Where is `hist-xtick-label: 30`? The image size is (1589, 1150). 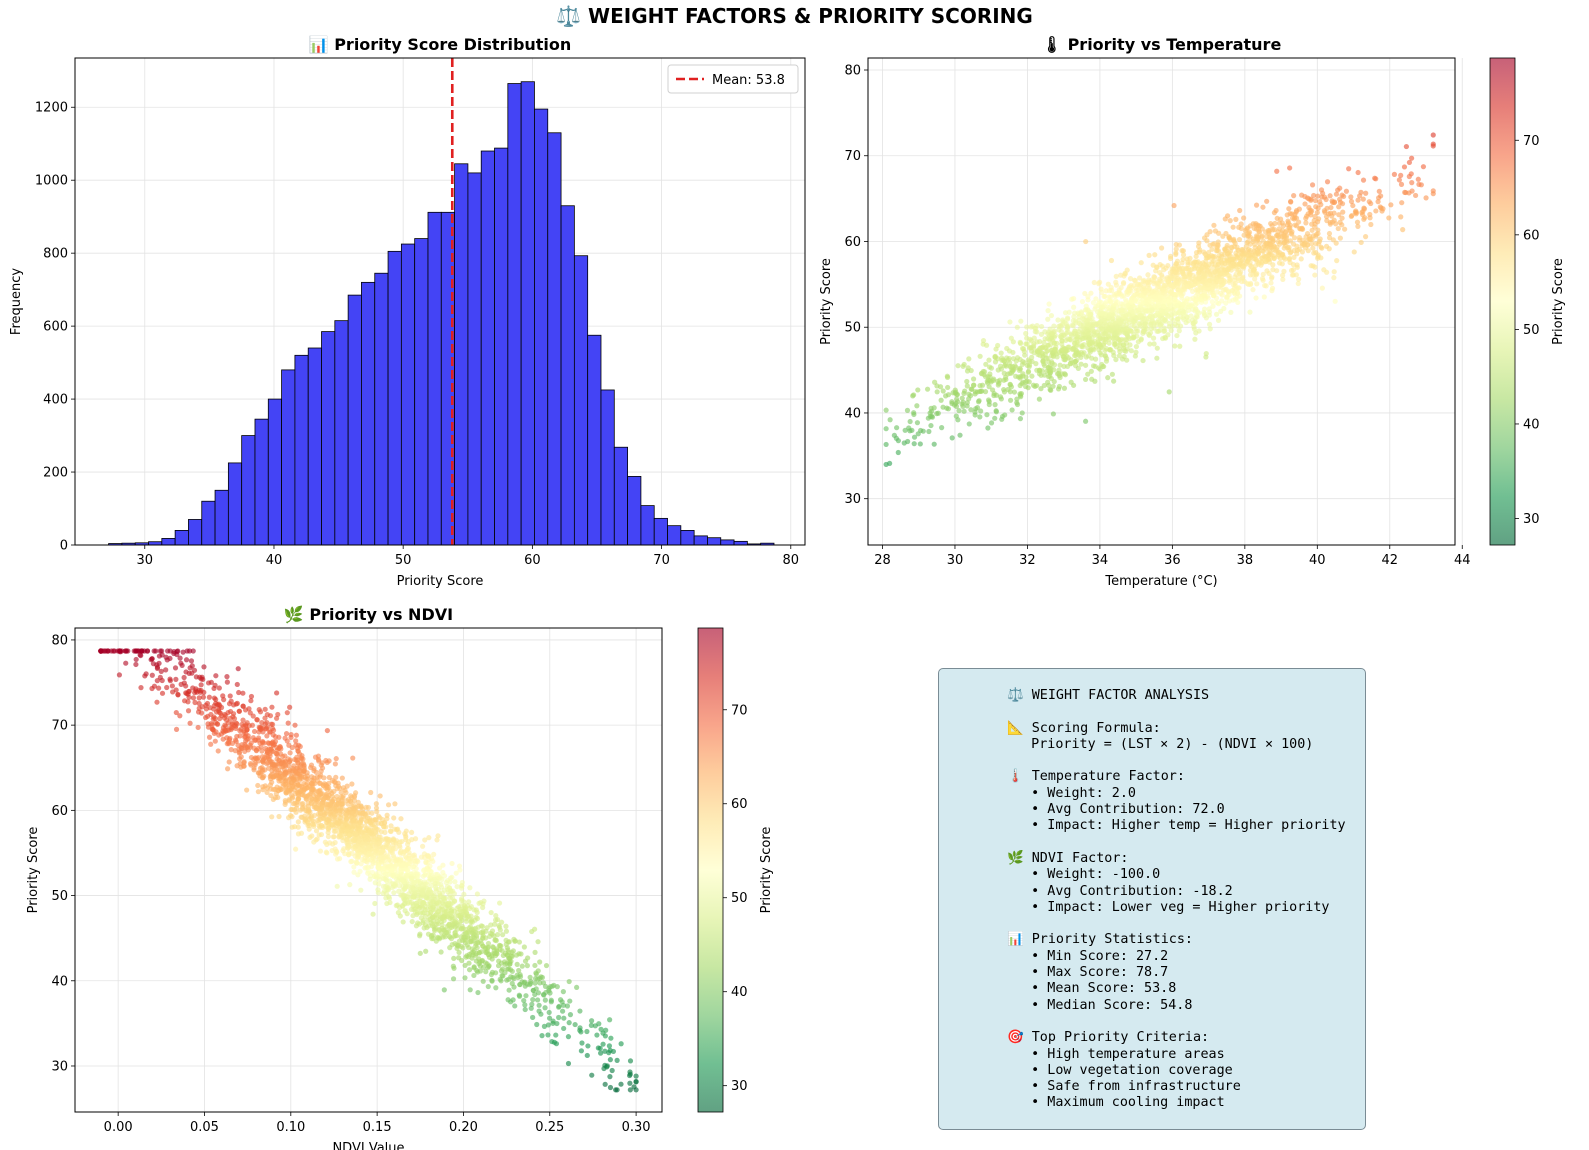
hist-xtick-label: 30 is located at coordinates (144, 560).